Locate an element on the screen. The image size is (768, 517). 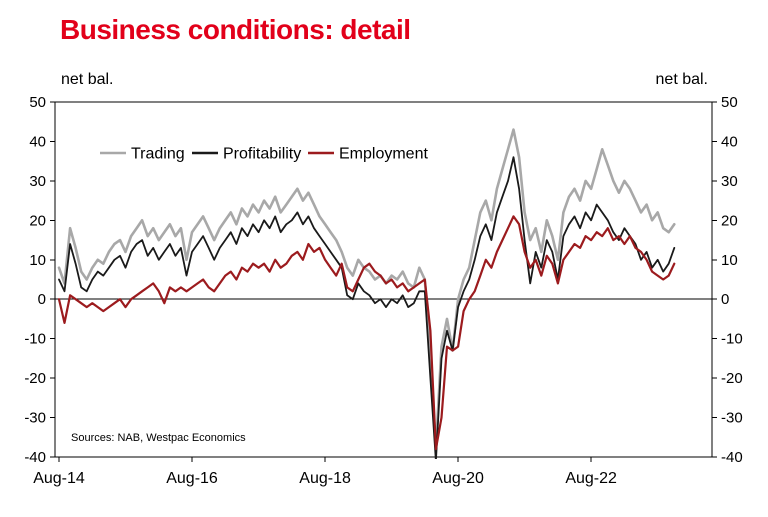
y-tick-label-right: -10 is located at coordinates (732, 339).